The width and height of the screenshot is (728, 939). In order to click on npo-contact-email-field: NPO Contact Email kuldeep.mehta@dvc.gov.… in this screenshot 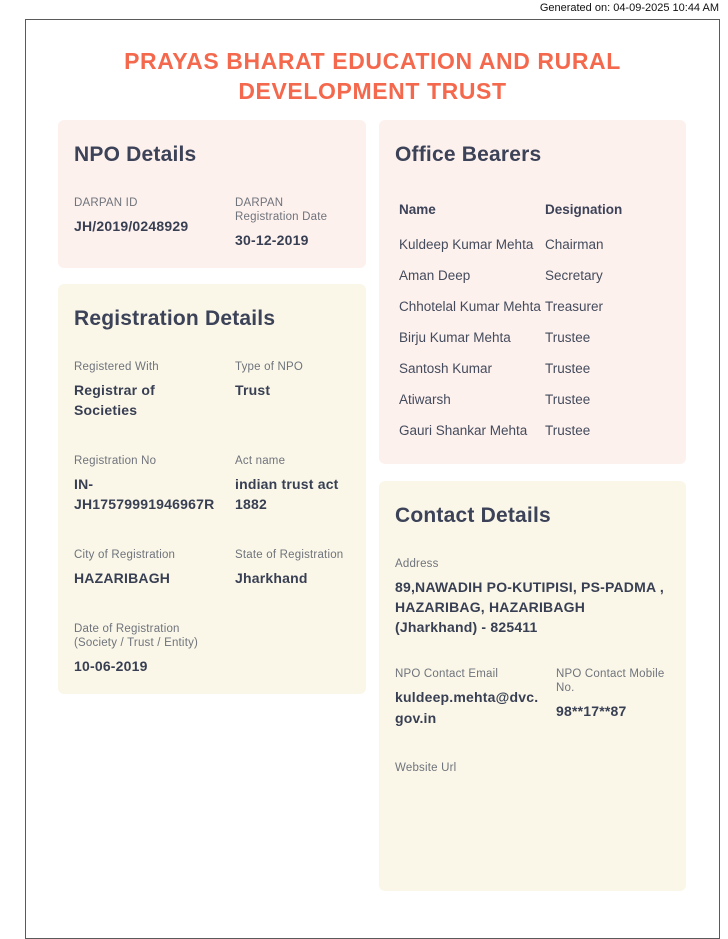, I will do `click(468, 698)`.